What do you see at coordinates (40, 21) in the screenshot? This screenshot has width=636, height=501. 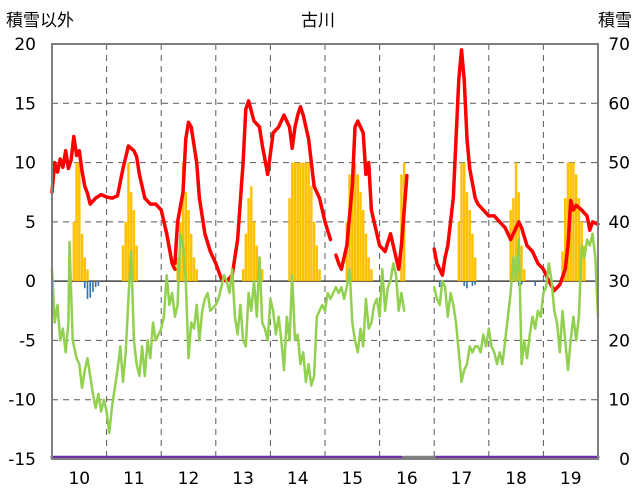 I see `left-axis-label: 積雪以外` at bounding box center [40, 21].